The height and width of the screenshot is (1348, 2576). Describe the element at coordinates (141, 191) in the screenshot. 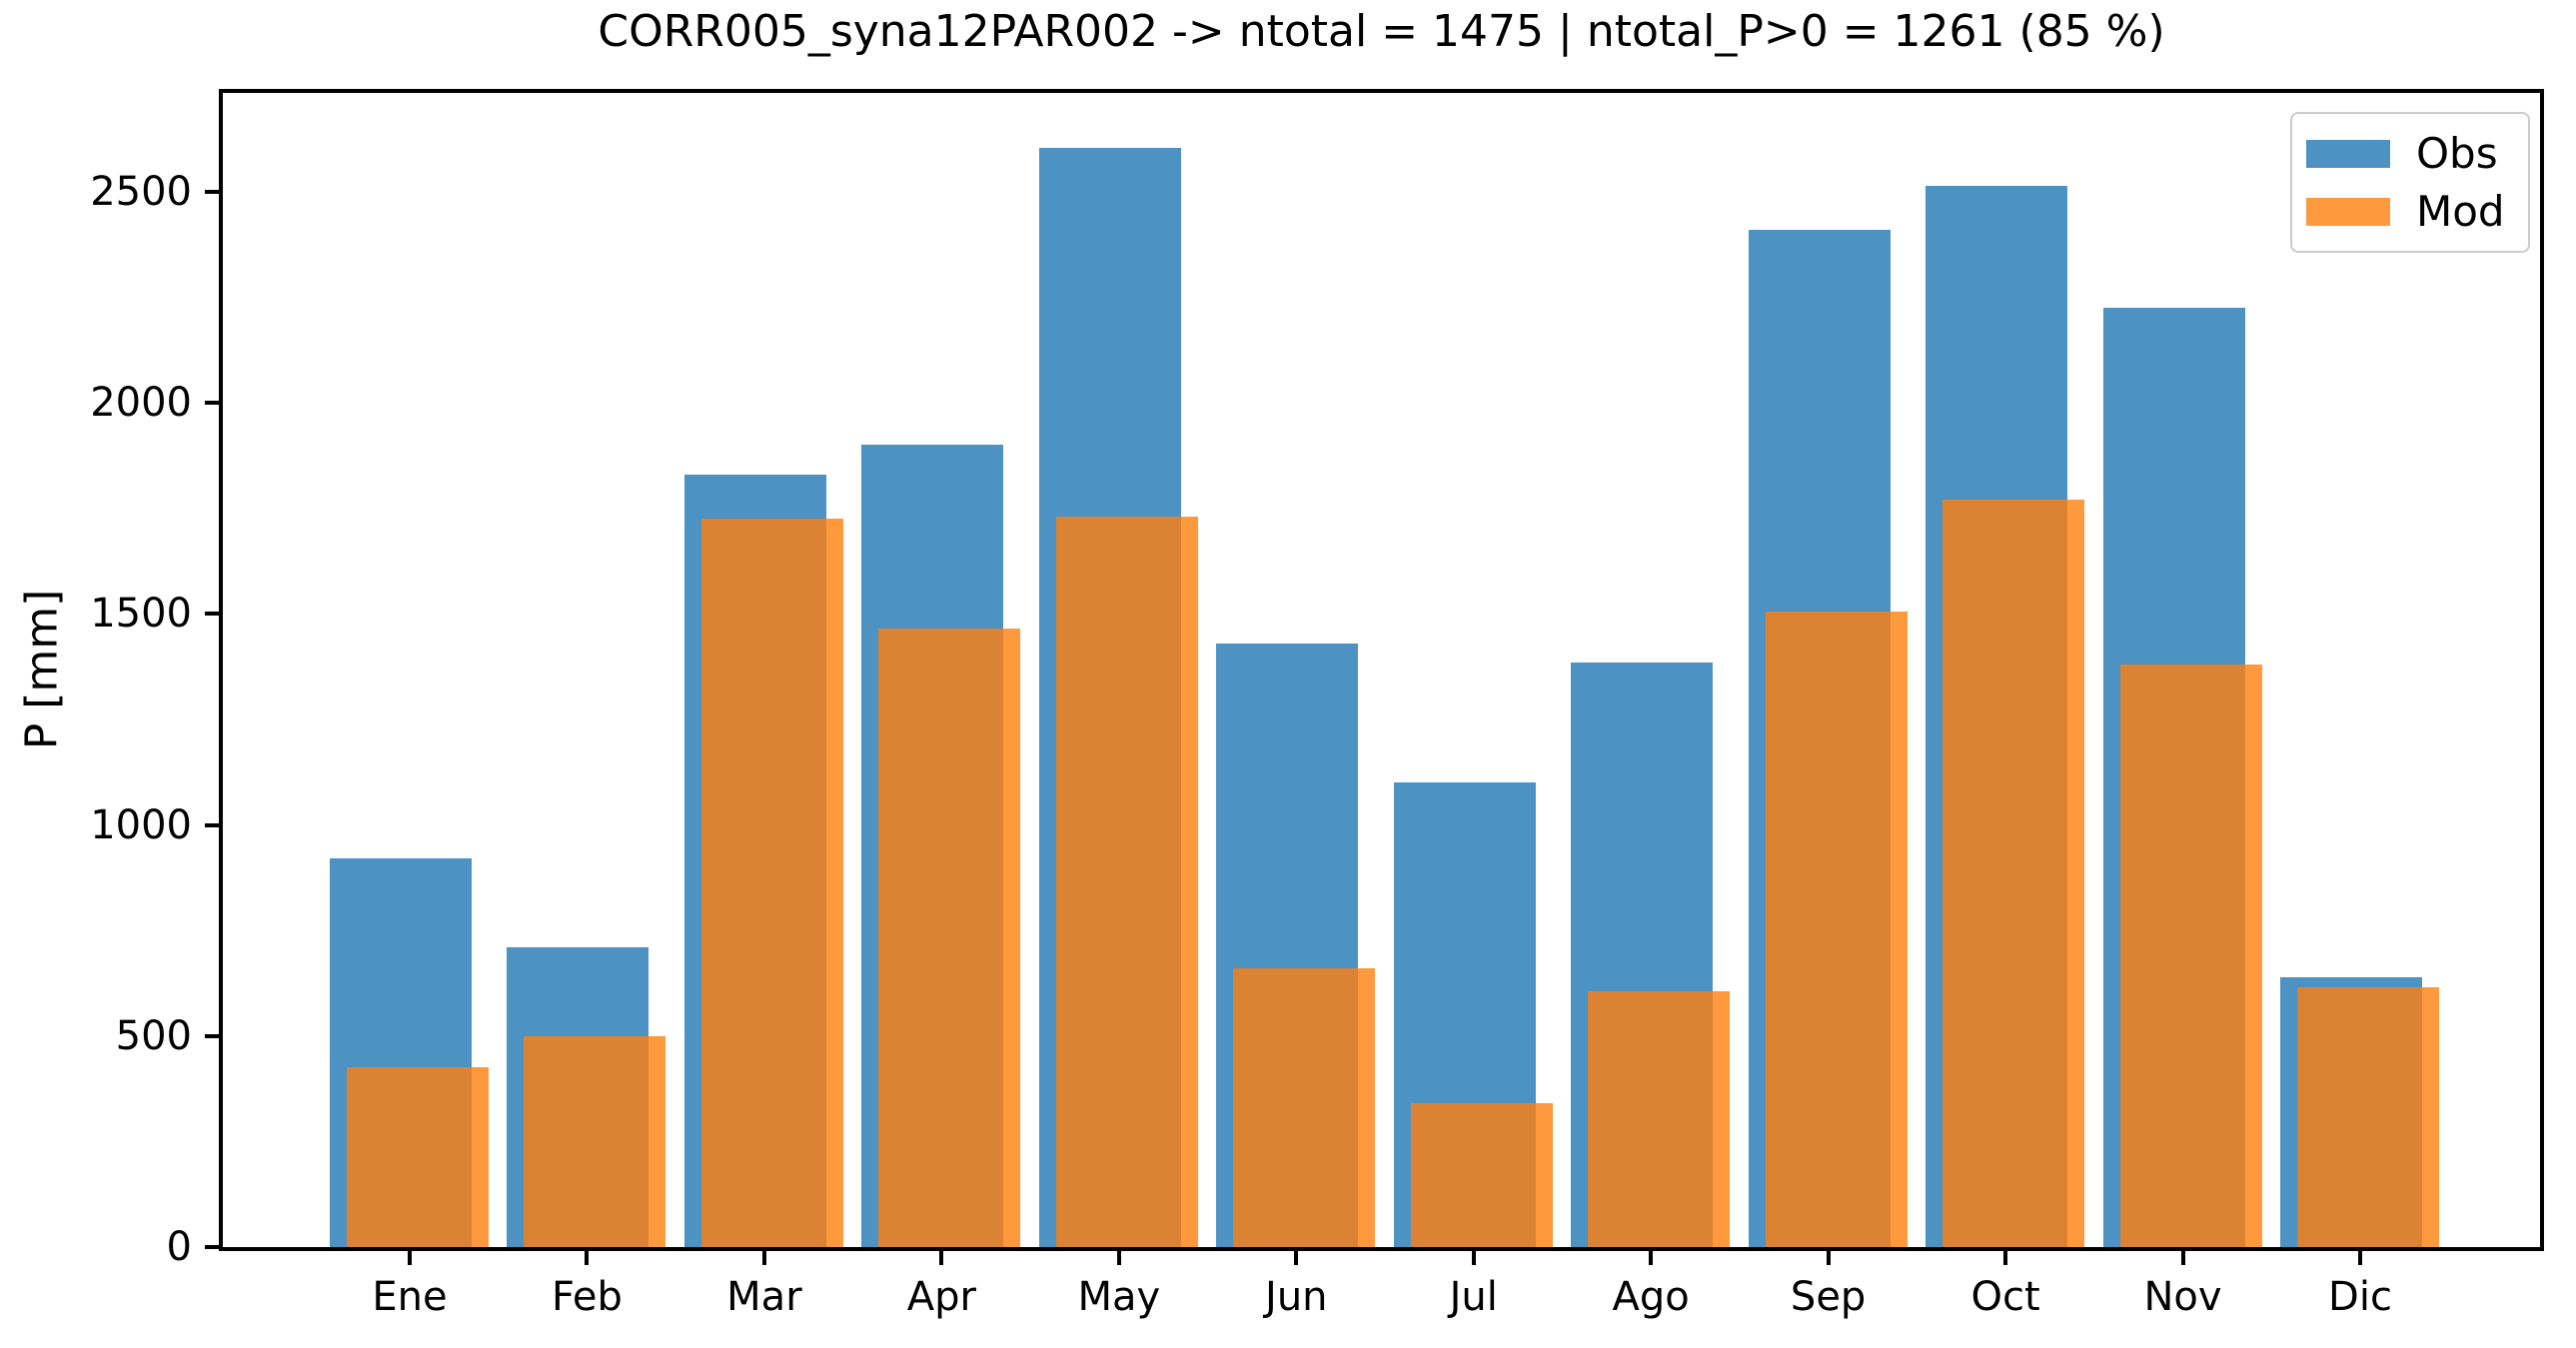

I see `y-tick-label: 2500` at that location.